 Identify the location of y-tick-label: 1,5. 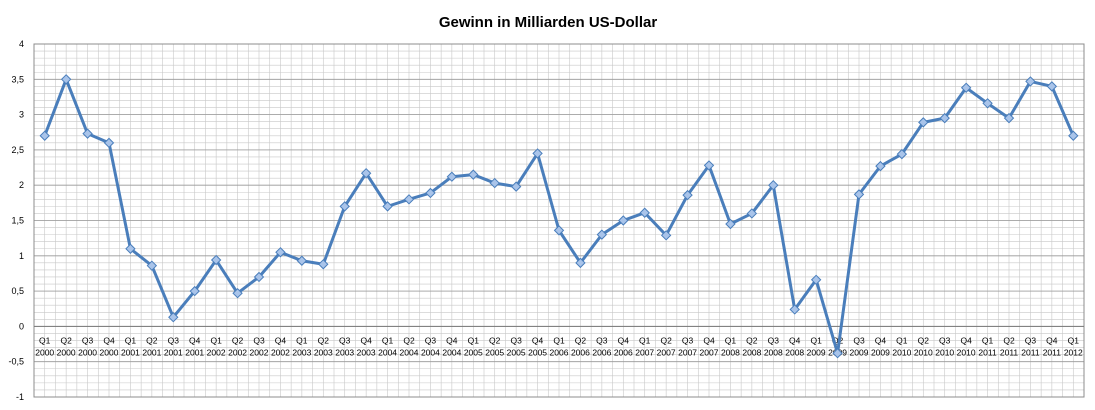
(17, 221).